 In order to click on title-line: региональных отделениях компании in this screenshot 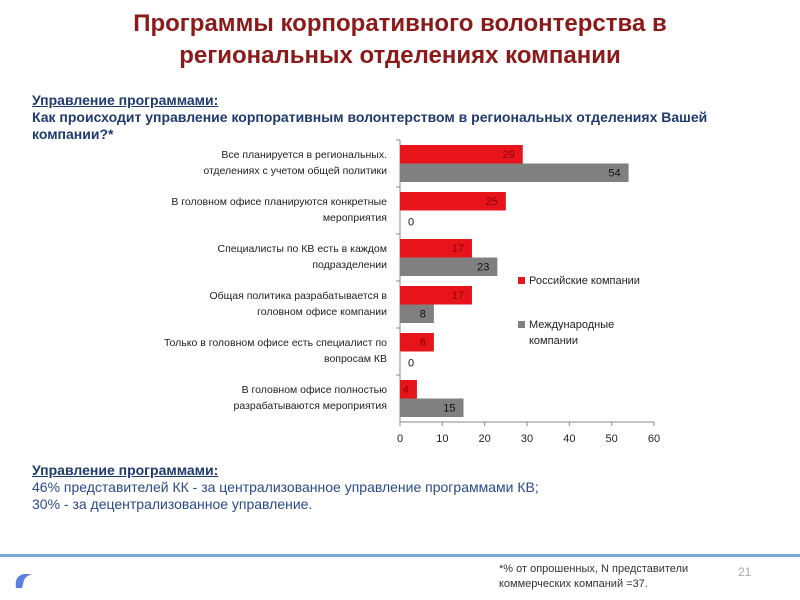, I will do `click(400, 55)`.